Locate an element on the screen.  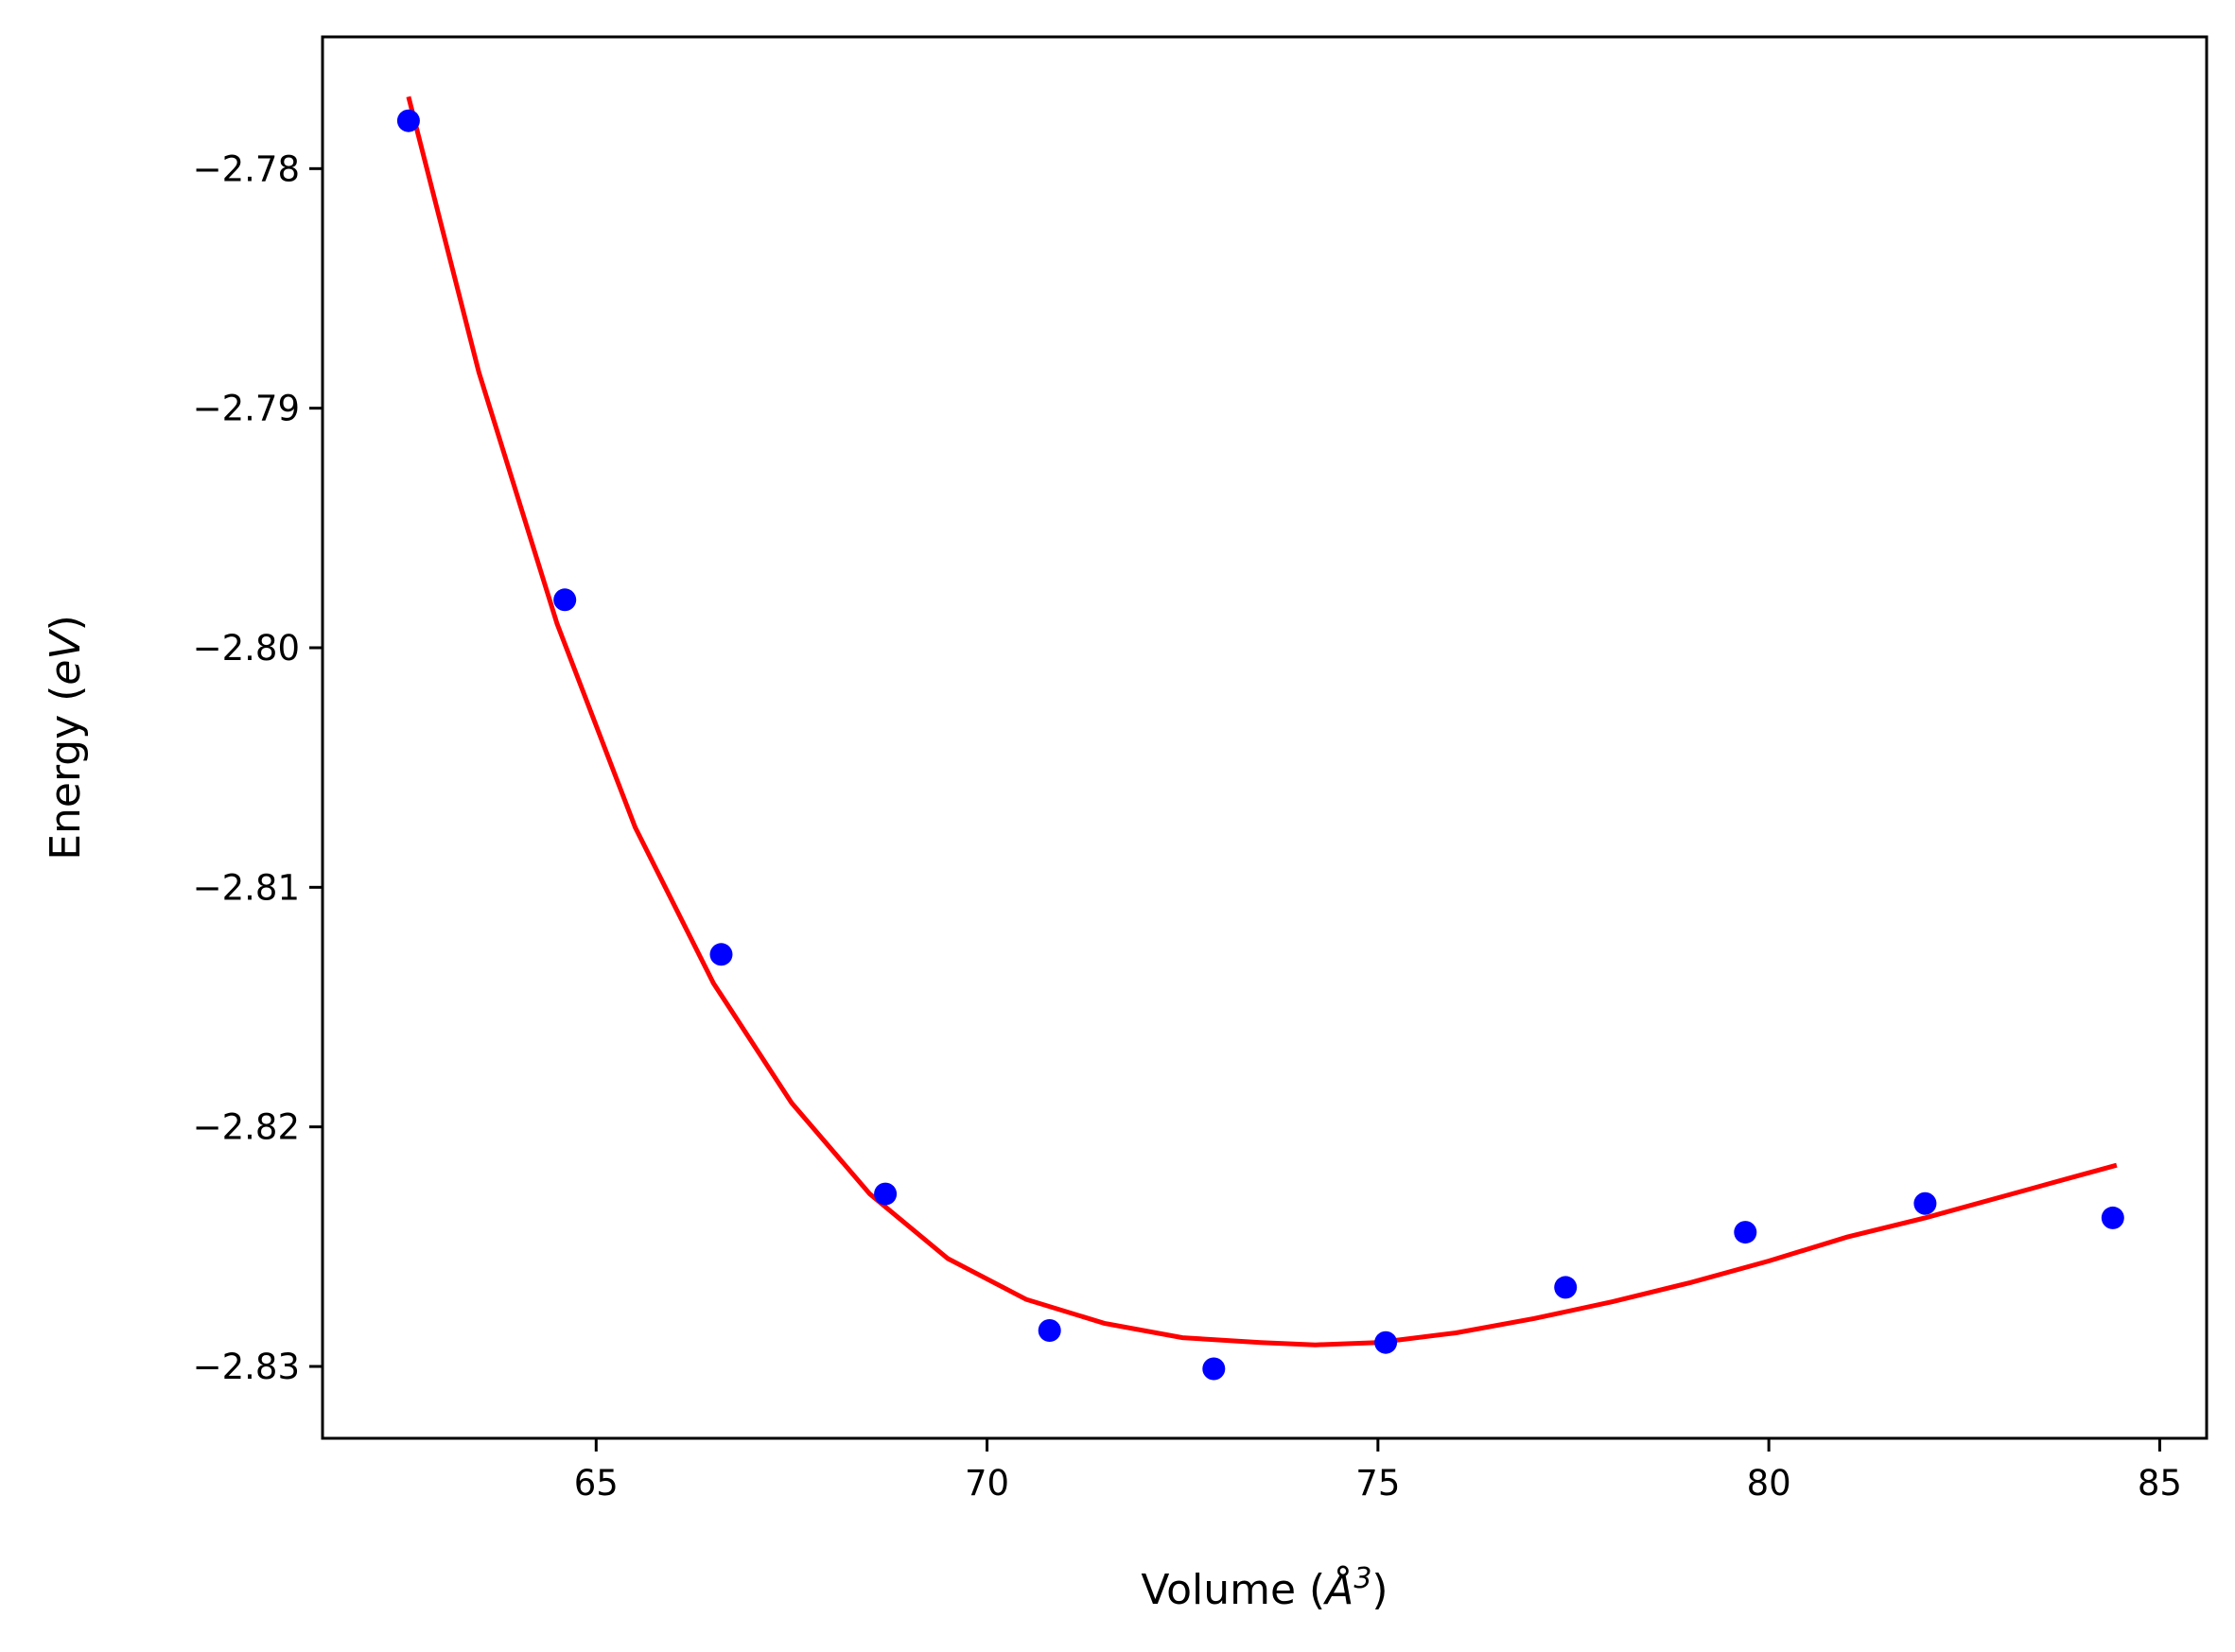
x-tick-label: 65 is located at coordinates (596, 1484).